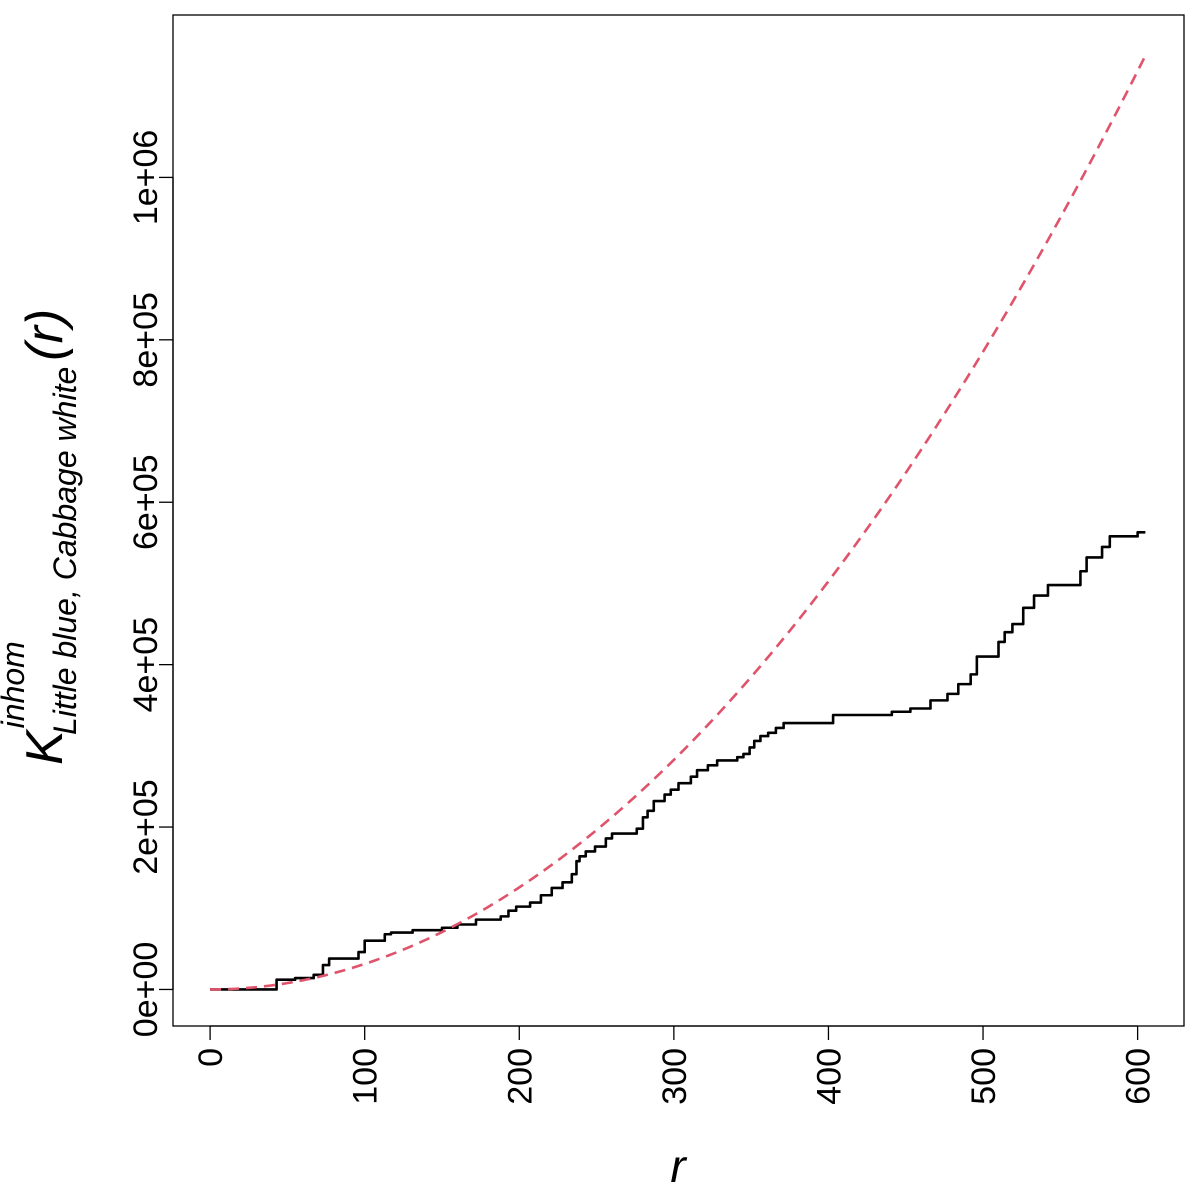  What do you see at coordinates (829, 1076) in the screenshot?
I see `x-tick-label: 400` at bounding box center [829, 1076].